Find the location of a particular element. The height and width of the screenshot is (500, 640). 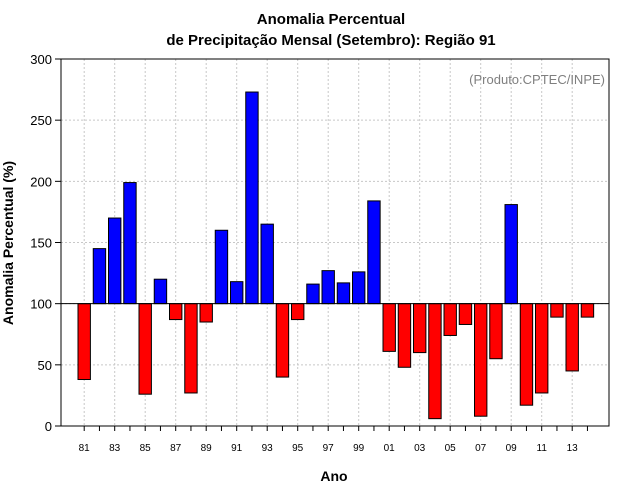

x-tick-label: 01 is located at coordinates (390, 448).